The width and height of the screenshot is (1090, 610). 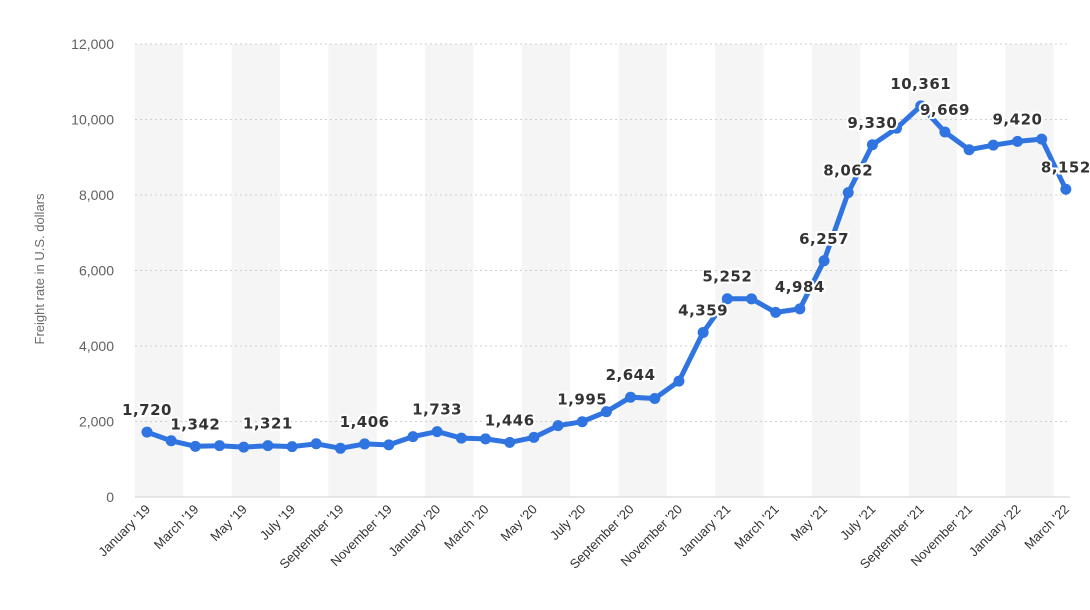 I want to click on data-label: 1,733, so click(x=437, y=410).